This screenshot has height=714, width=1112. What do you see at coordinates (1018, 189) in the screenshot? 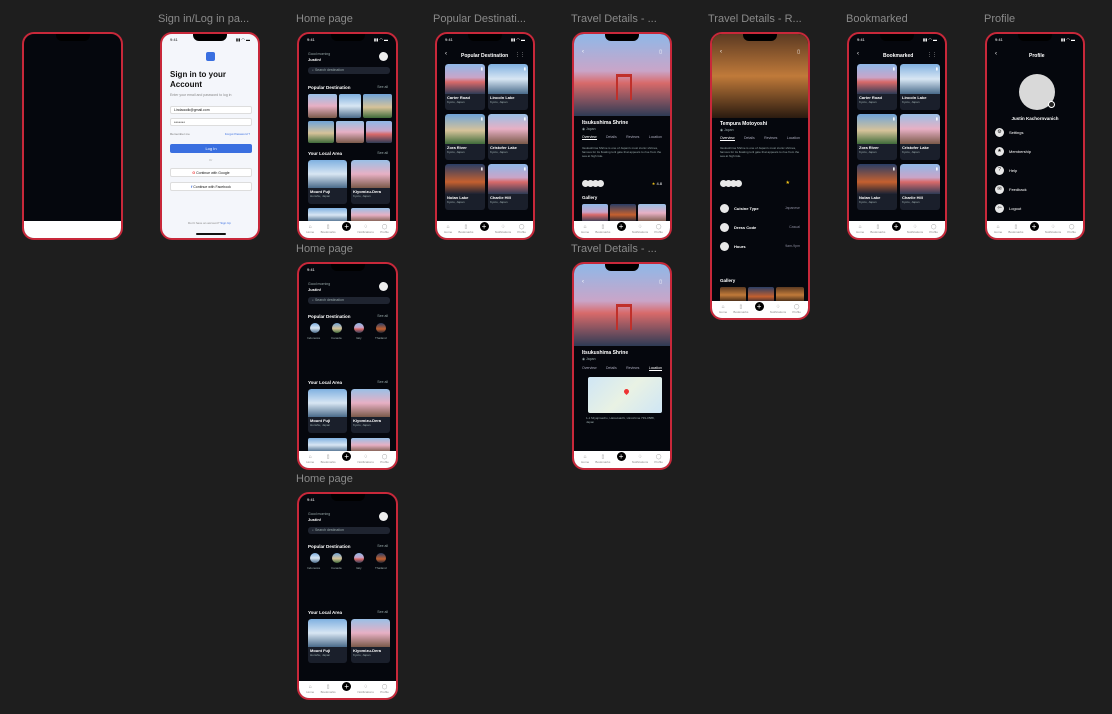
I see `menu-item-feedback: Feedback` at bounding box center [1018, 189].